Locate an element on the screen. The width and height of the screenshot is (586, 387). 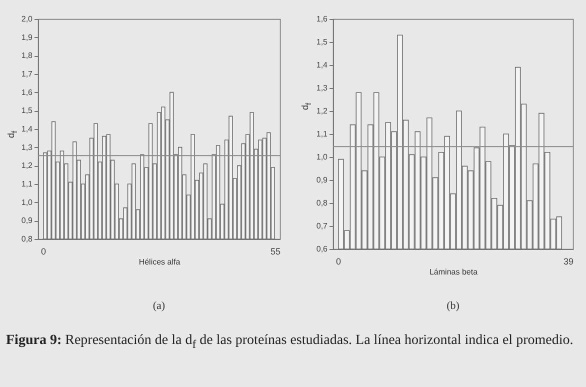
text: (b) is located at coordinates (453, 306).